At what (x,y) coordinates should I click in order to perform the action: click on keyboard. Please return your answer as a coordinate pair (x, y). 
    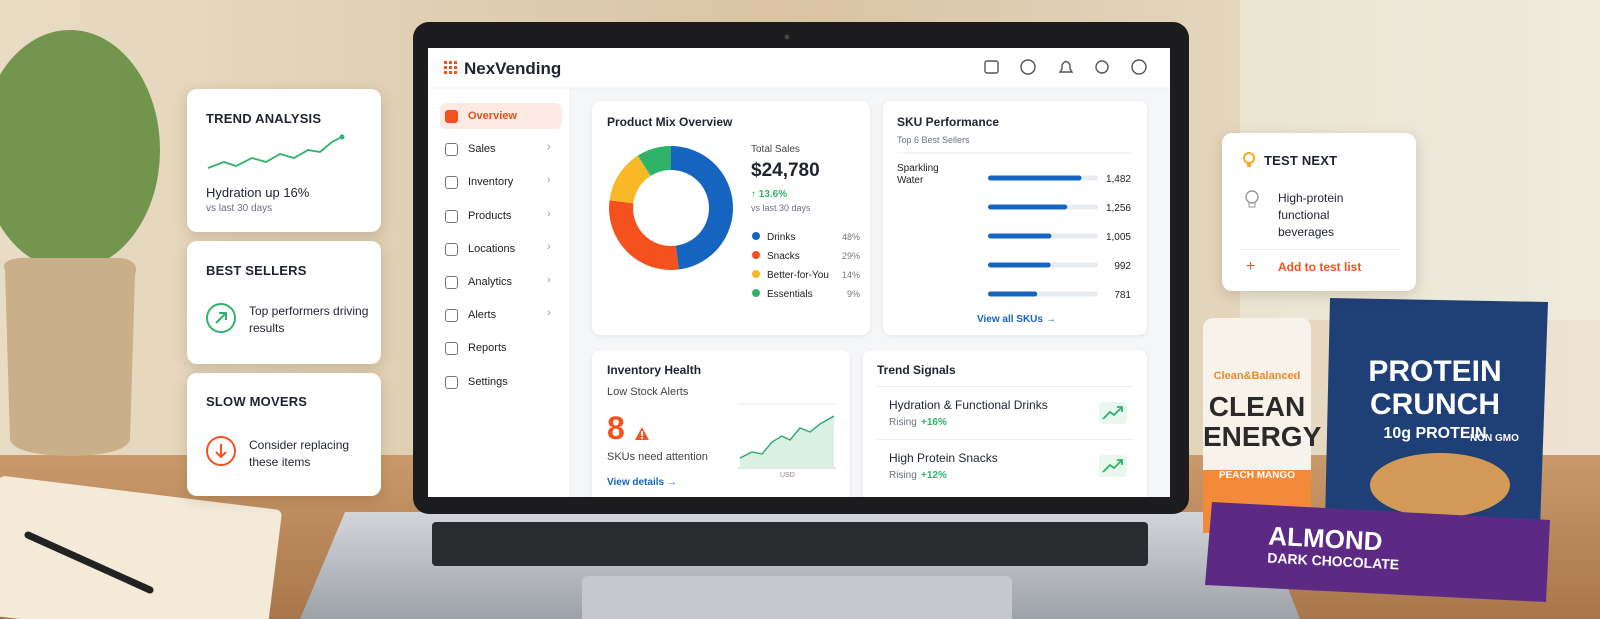
    Looking at the image, I should click on (790, 544).